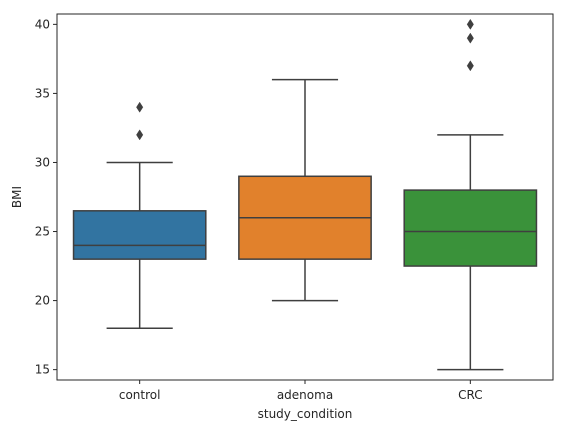 Image resolution: width=563 pixels, height=433 pixels. I want to click on y-tick-label: 40, so click(42, 24).